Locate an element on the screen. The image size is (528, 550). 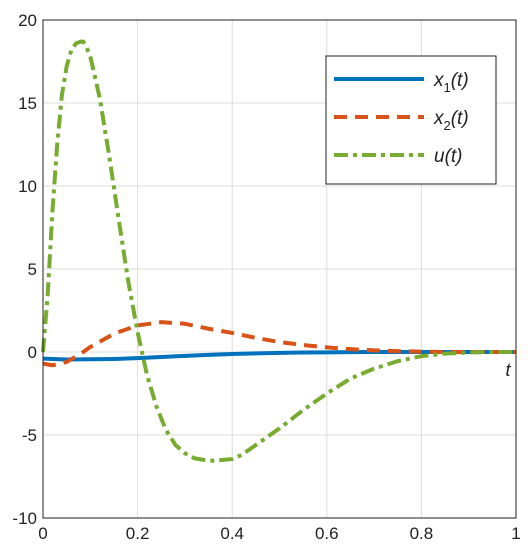
y-tick-label: -10 is located at coordinates (24, 518).